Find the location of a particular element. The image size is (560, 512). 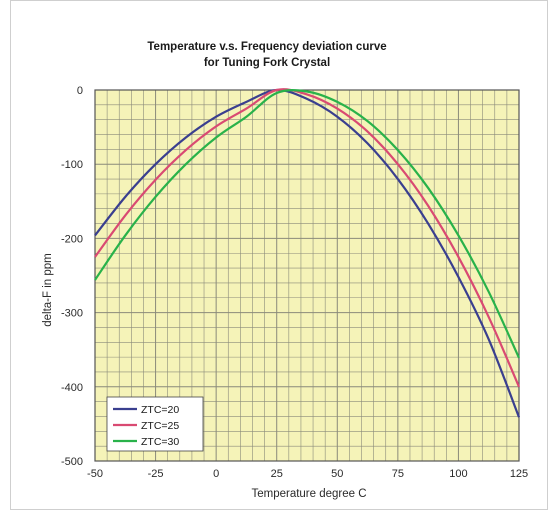

x-axis-label: Temperature degree C is located at coordinates (308, 494).